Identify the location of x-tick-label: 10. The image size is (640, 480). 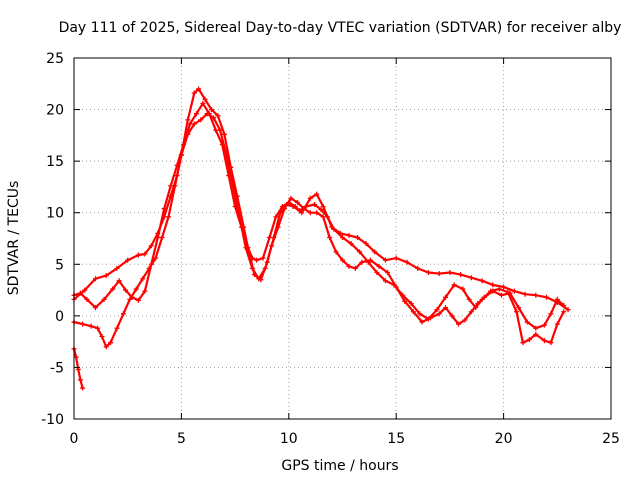
(289, 439).